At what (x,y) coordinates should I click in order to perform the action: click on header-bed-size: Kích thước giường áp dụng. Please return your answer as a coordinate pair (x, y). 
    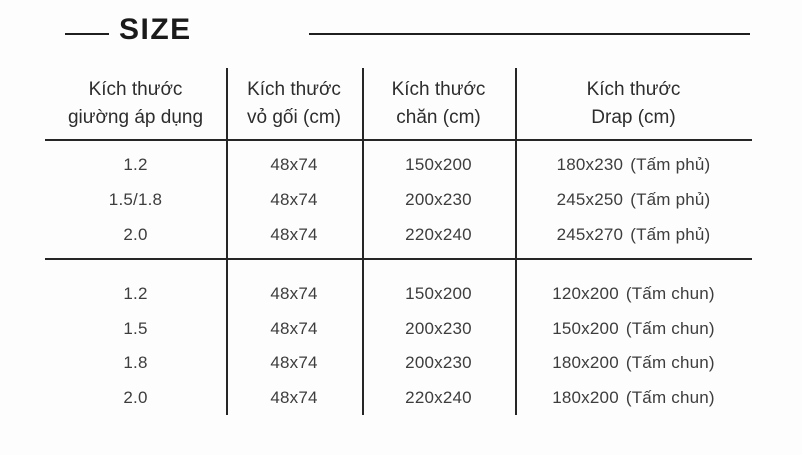
    Looking at the image, I should click on (135, 104).